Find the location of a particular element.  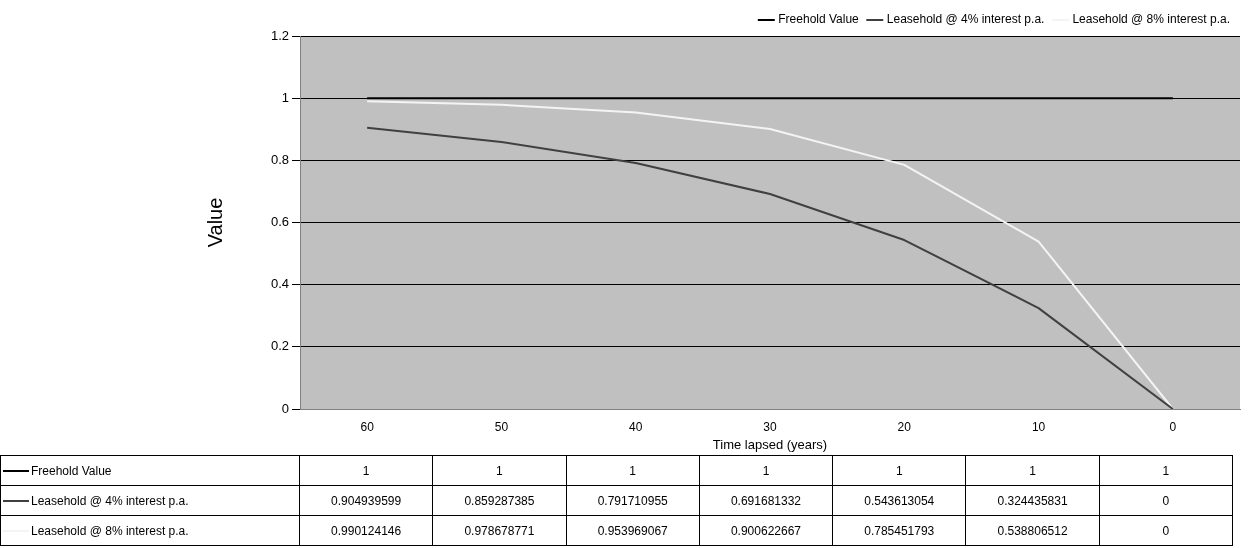

text: Leasehold @ 4% interest p.a. is located at coordinates (110, 500).